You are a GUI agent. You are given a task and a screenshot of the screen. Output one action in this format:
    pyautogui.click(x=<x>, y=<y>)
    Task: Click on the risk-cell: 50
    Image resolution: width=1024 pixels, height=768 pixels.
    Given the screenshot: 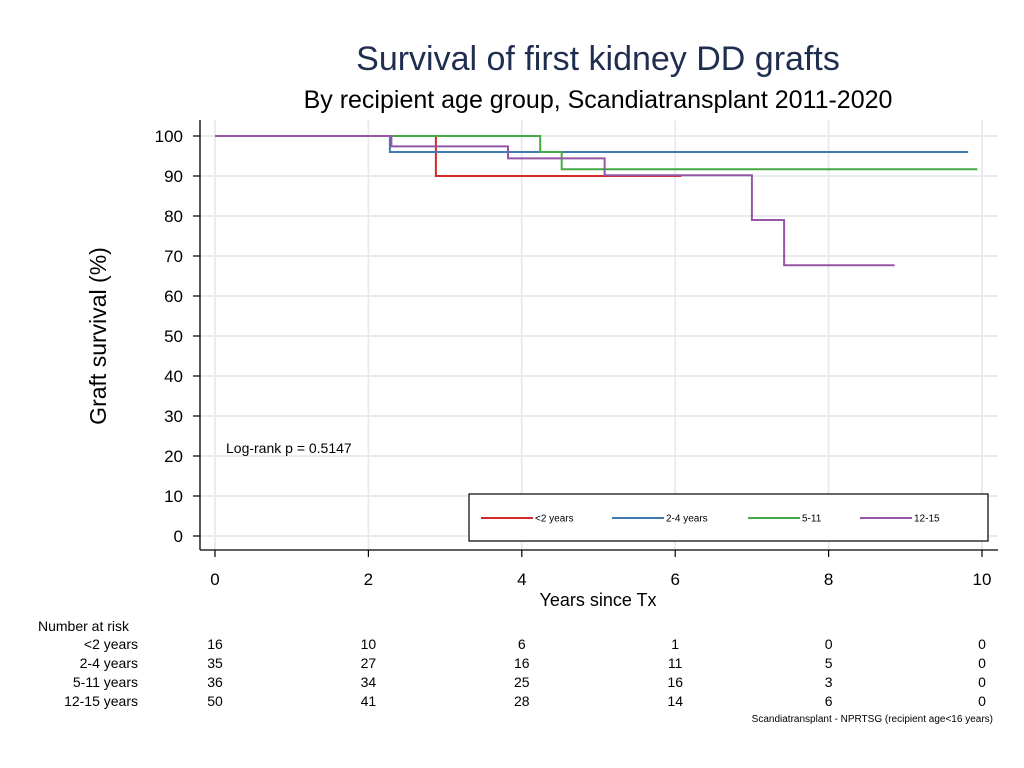 What is the action you would take?
    pyautogui.click(x=215, y=701)
    